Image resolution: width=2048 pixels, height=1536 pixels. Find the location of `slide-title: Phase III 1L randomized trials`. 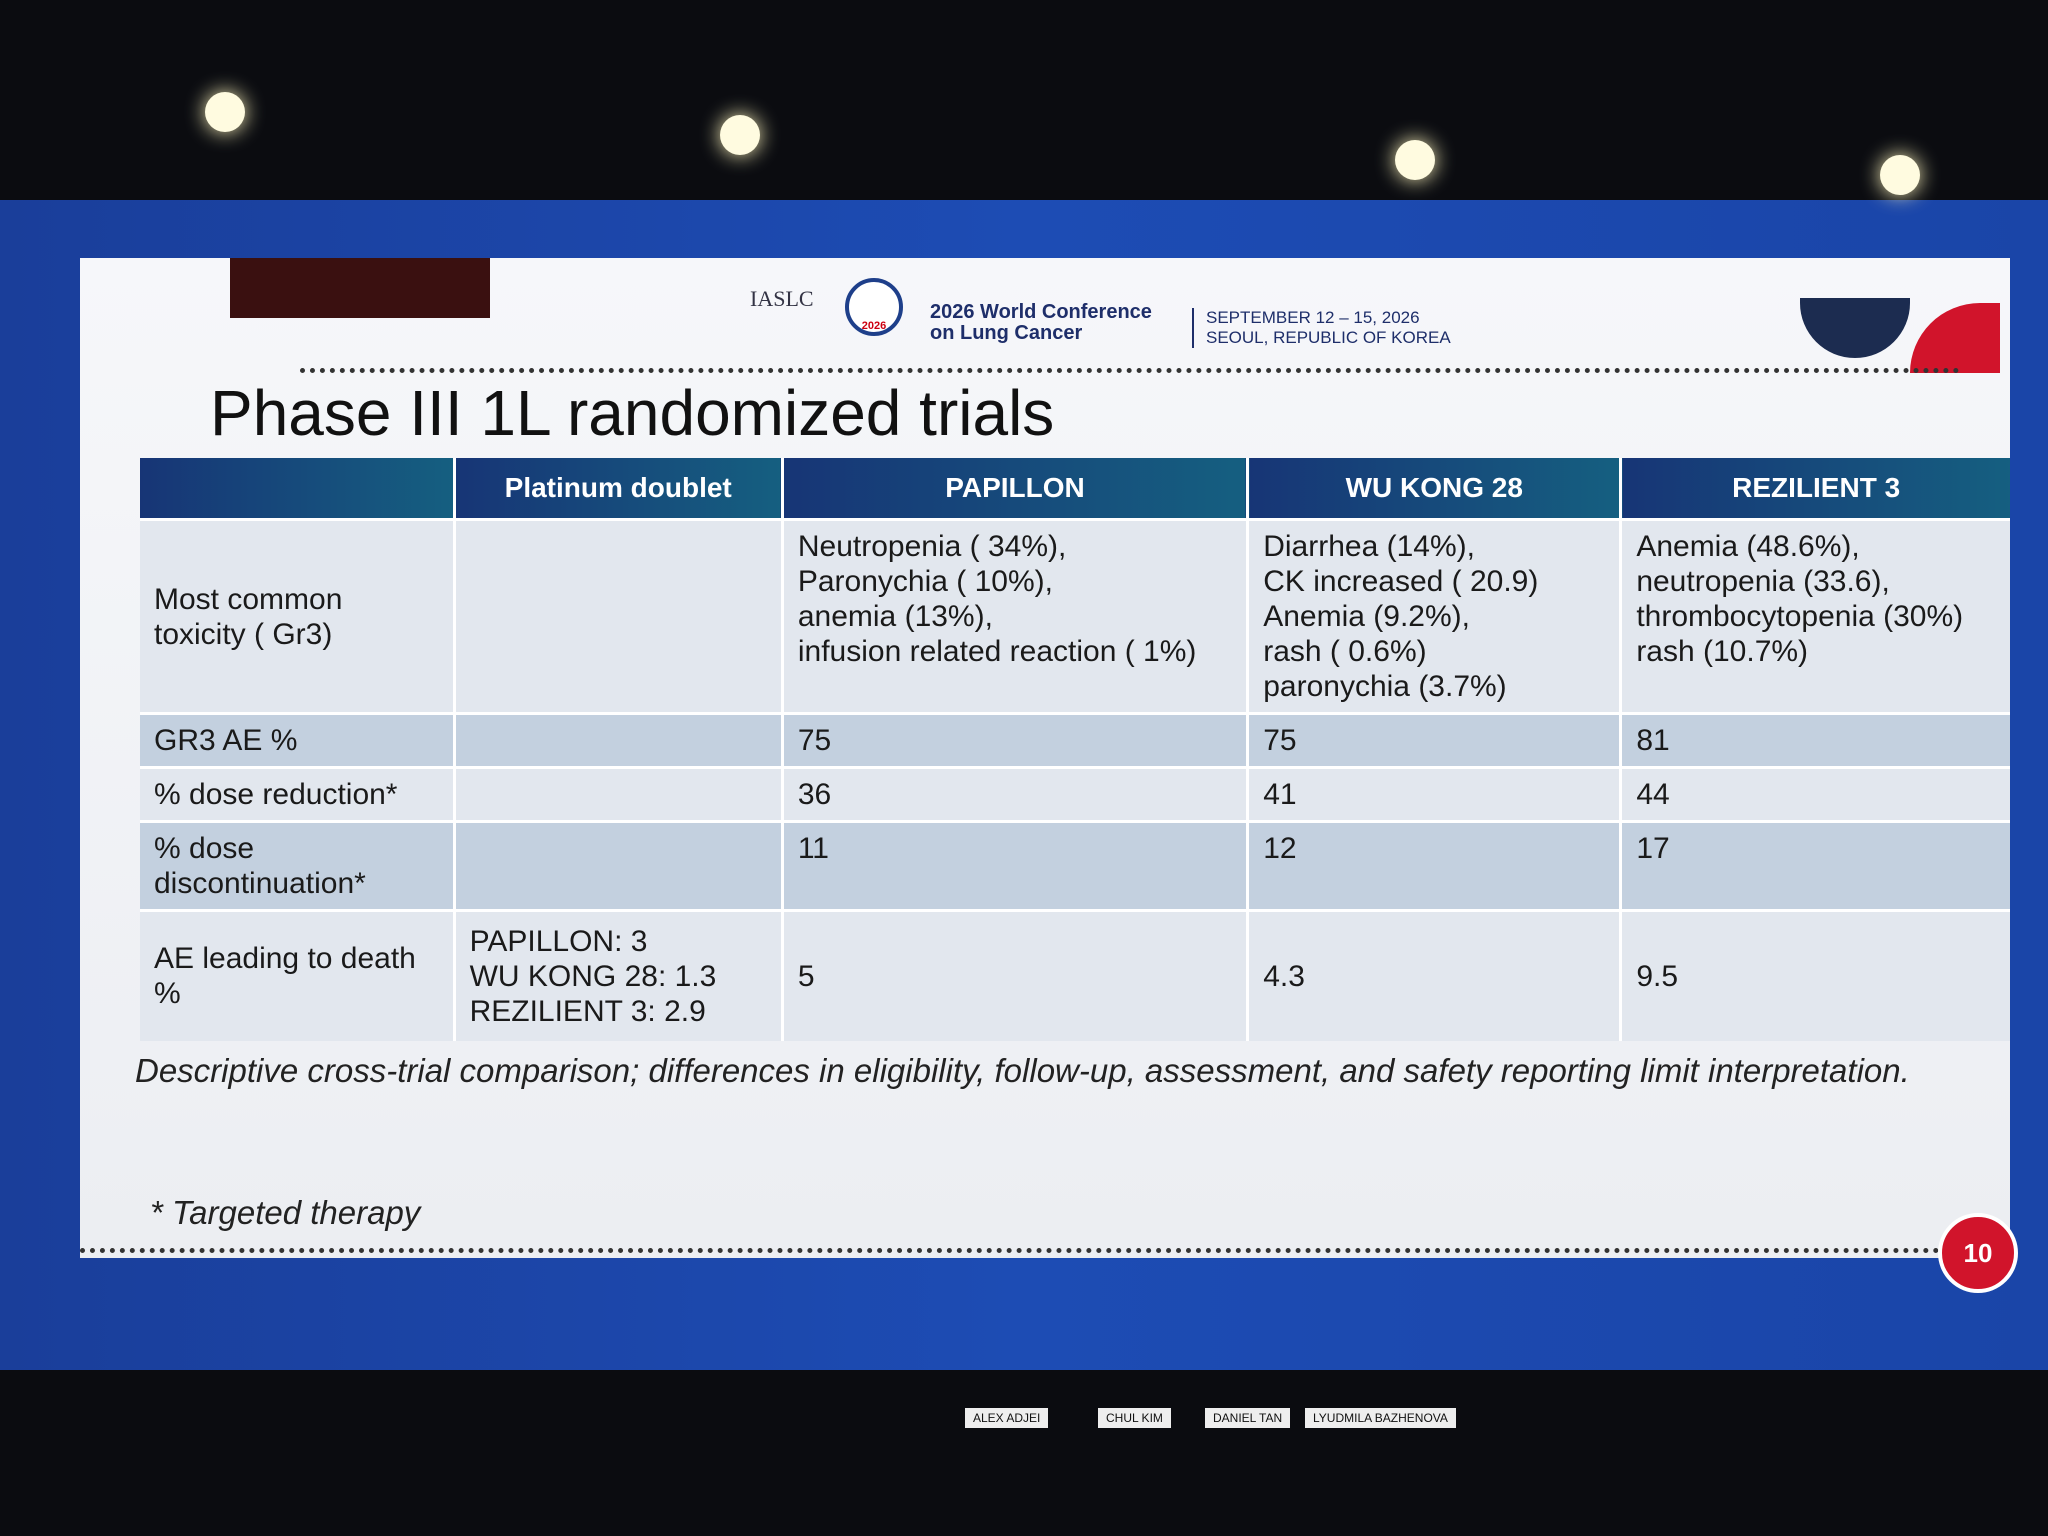

slide-title: Phase III 1L randomized trials is located at coordinates (632, 413).